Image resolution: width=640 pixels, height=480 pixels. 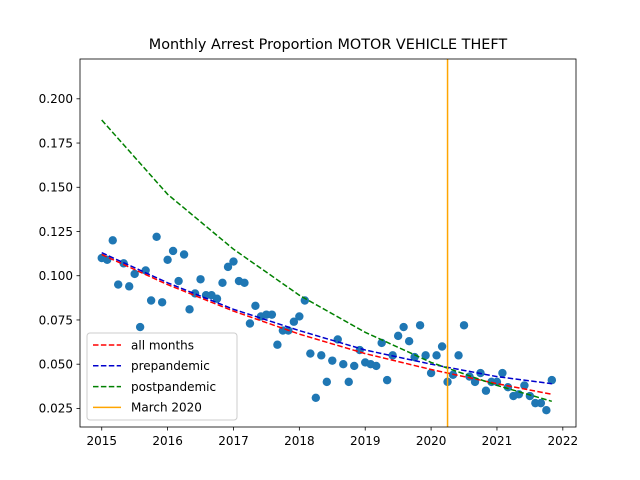 What do you see at coordinates (56, 232) in the screenshot?
I see `y-tick-label: 0.125` at bounding box center [56, 232].